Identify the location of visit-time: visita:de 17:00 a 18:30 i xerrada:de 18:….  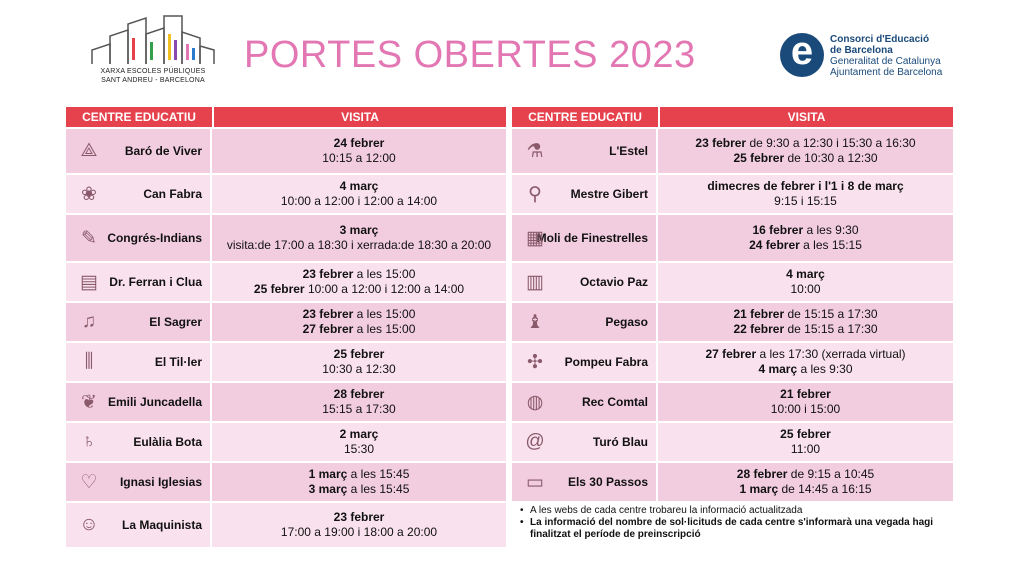
(359, 245).